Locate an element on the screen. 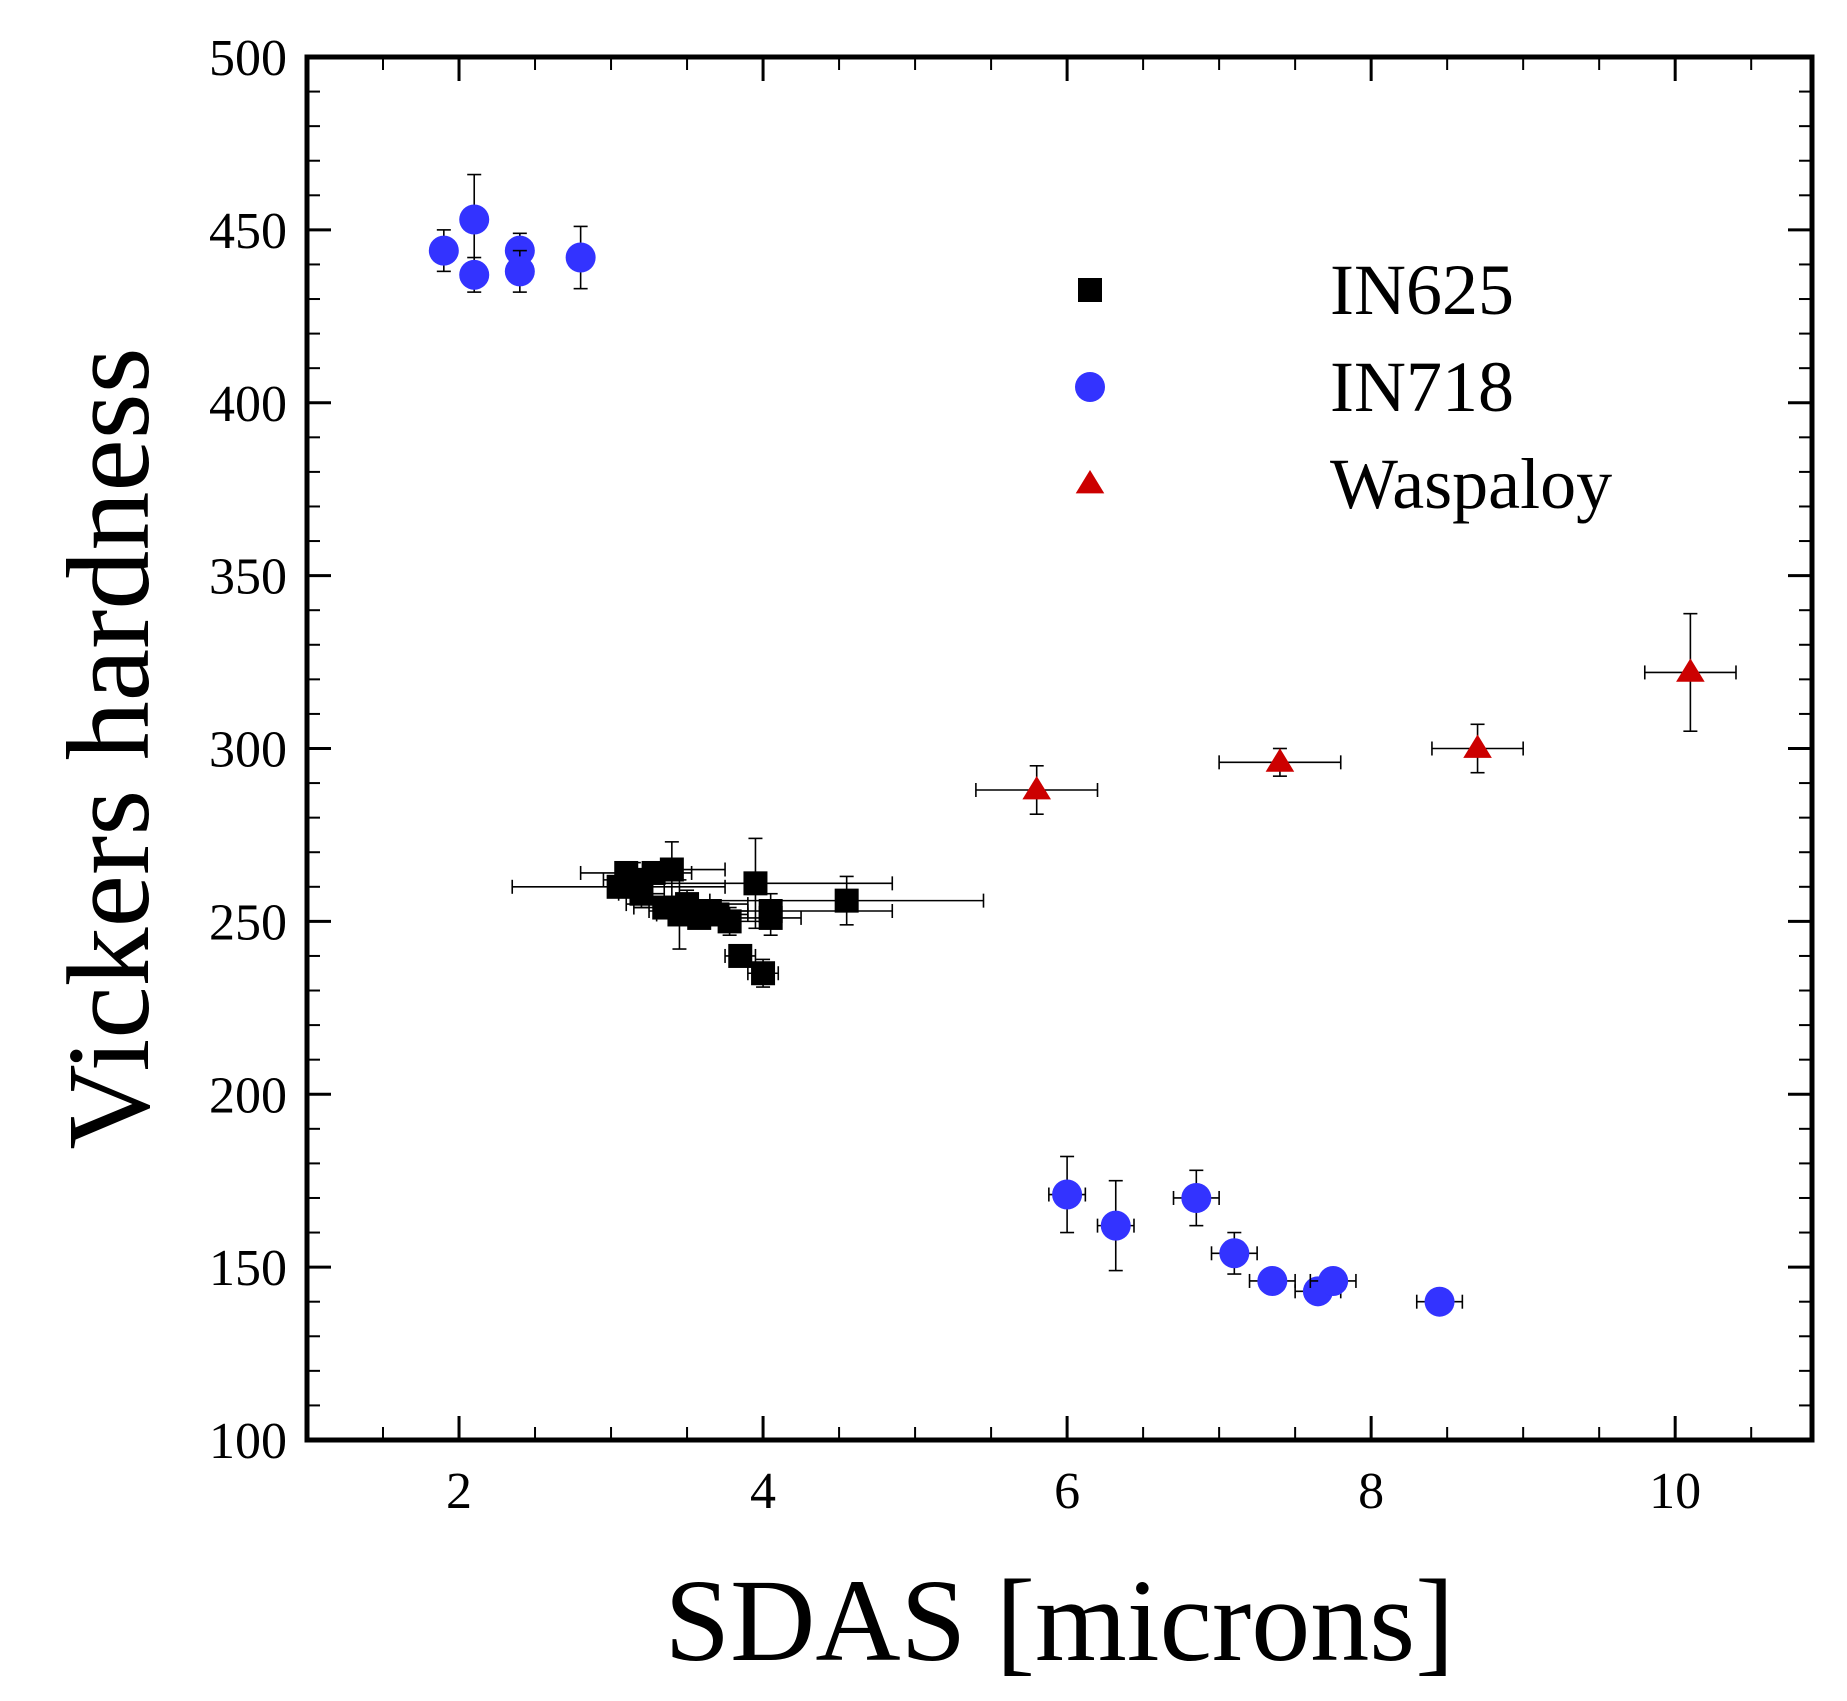  y-tick-label: 350 is located at coordinates (248, 577).